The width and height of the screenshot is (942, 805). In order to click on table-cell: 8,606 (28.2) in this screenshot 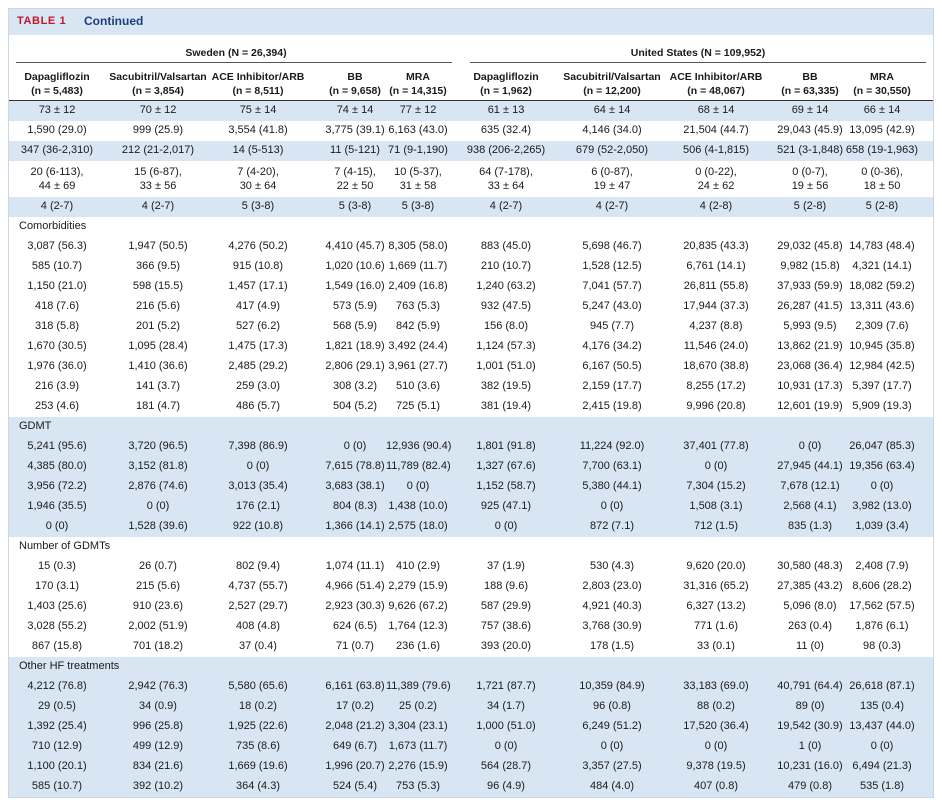, I will do `click(882, 586)`.